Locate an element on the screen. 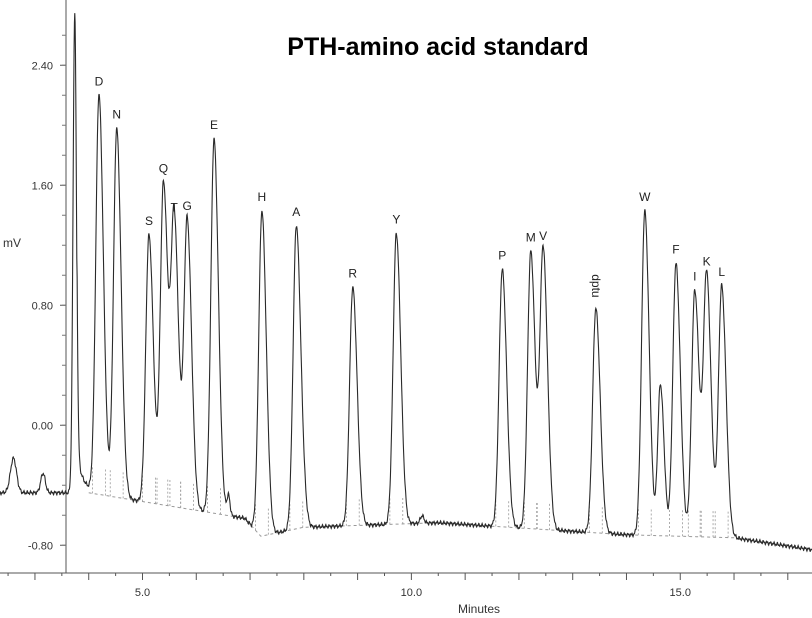 Image resolution: width=812 pixels, height=618 pixels. peak-label-V: V is located at coordinates (543, 236).